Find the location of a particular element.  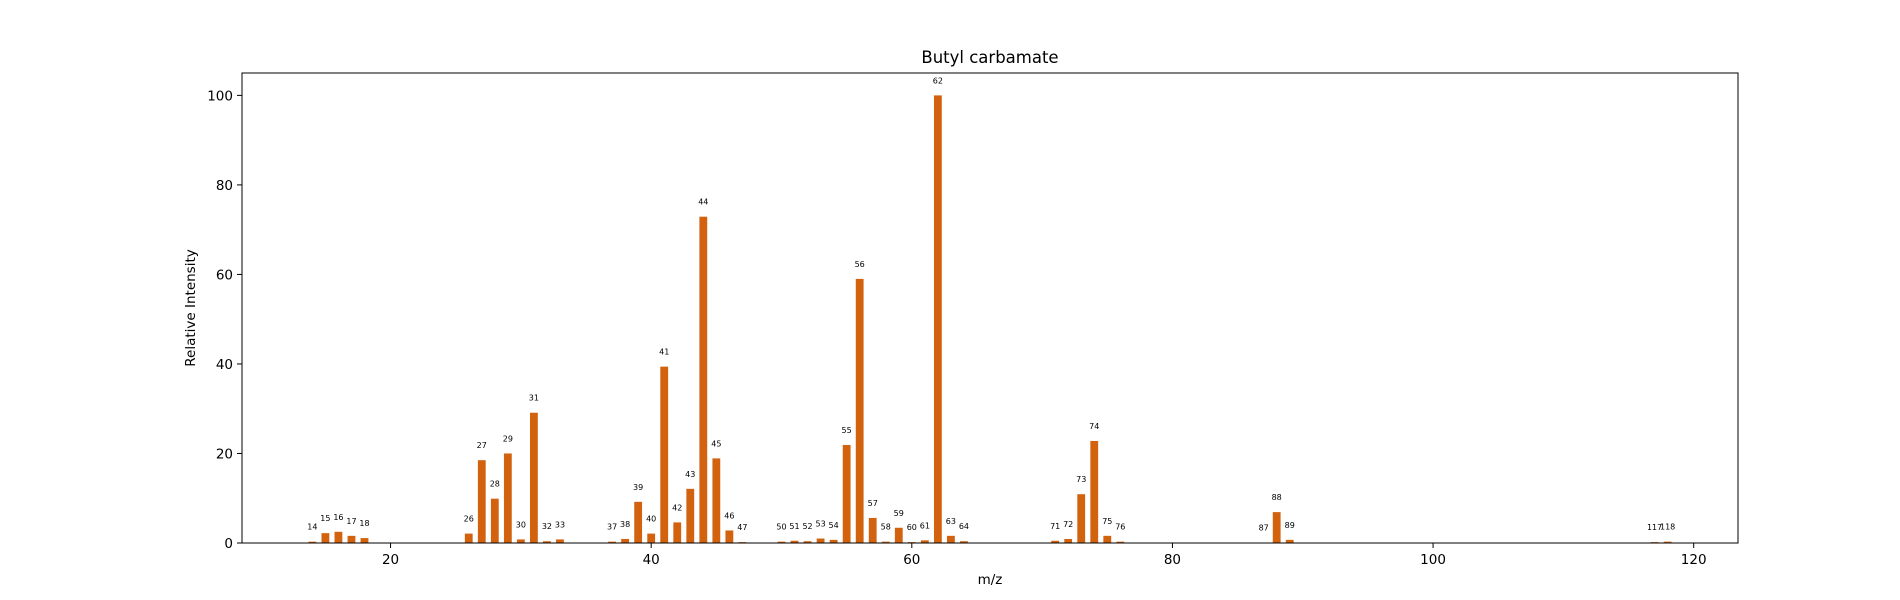

peak-label: 39 is located at coordinates (638, 487).